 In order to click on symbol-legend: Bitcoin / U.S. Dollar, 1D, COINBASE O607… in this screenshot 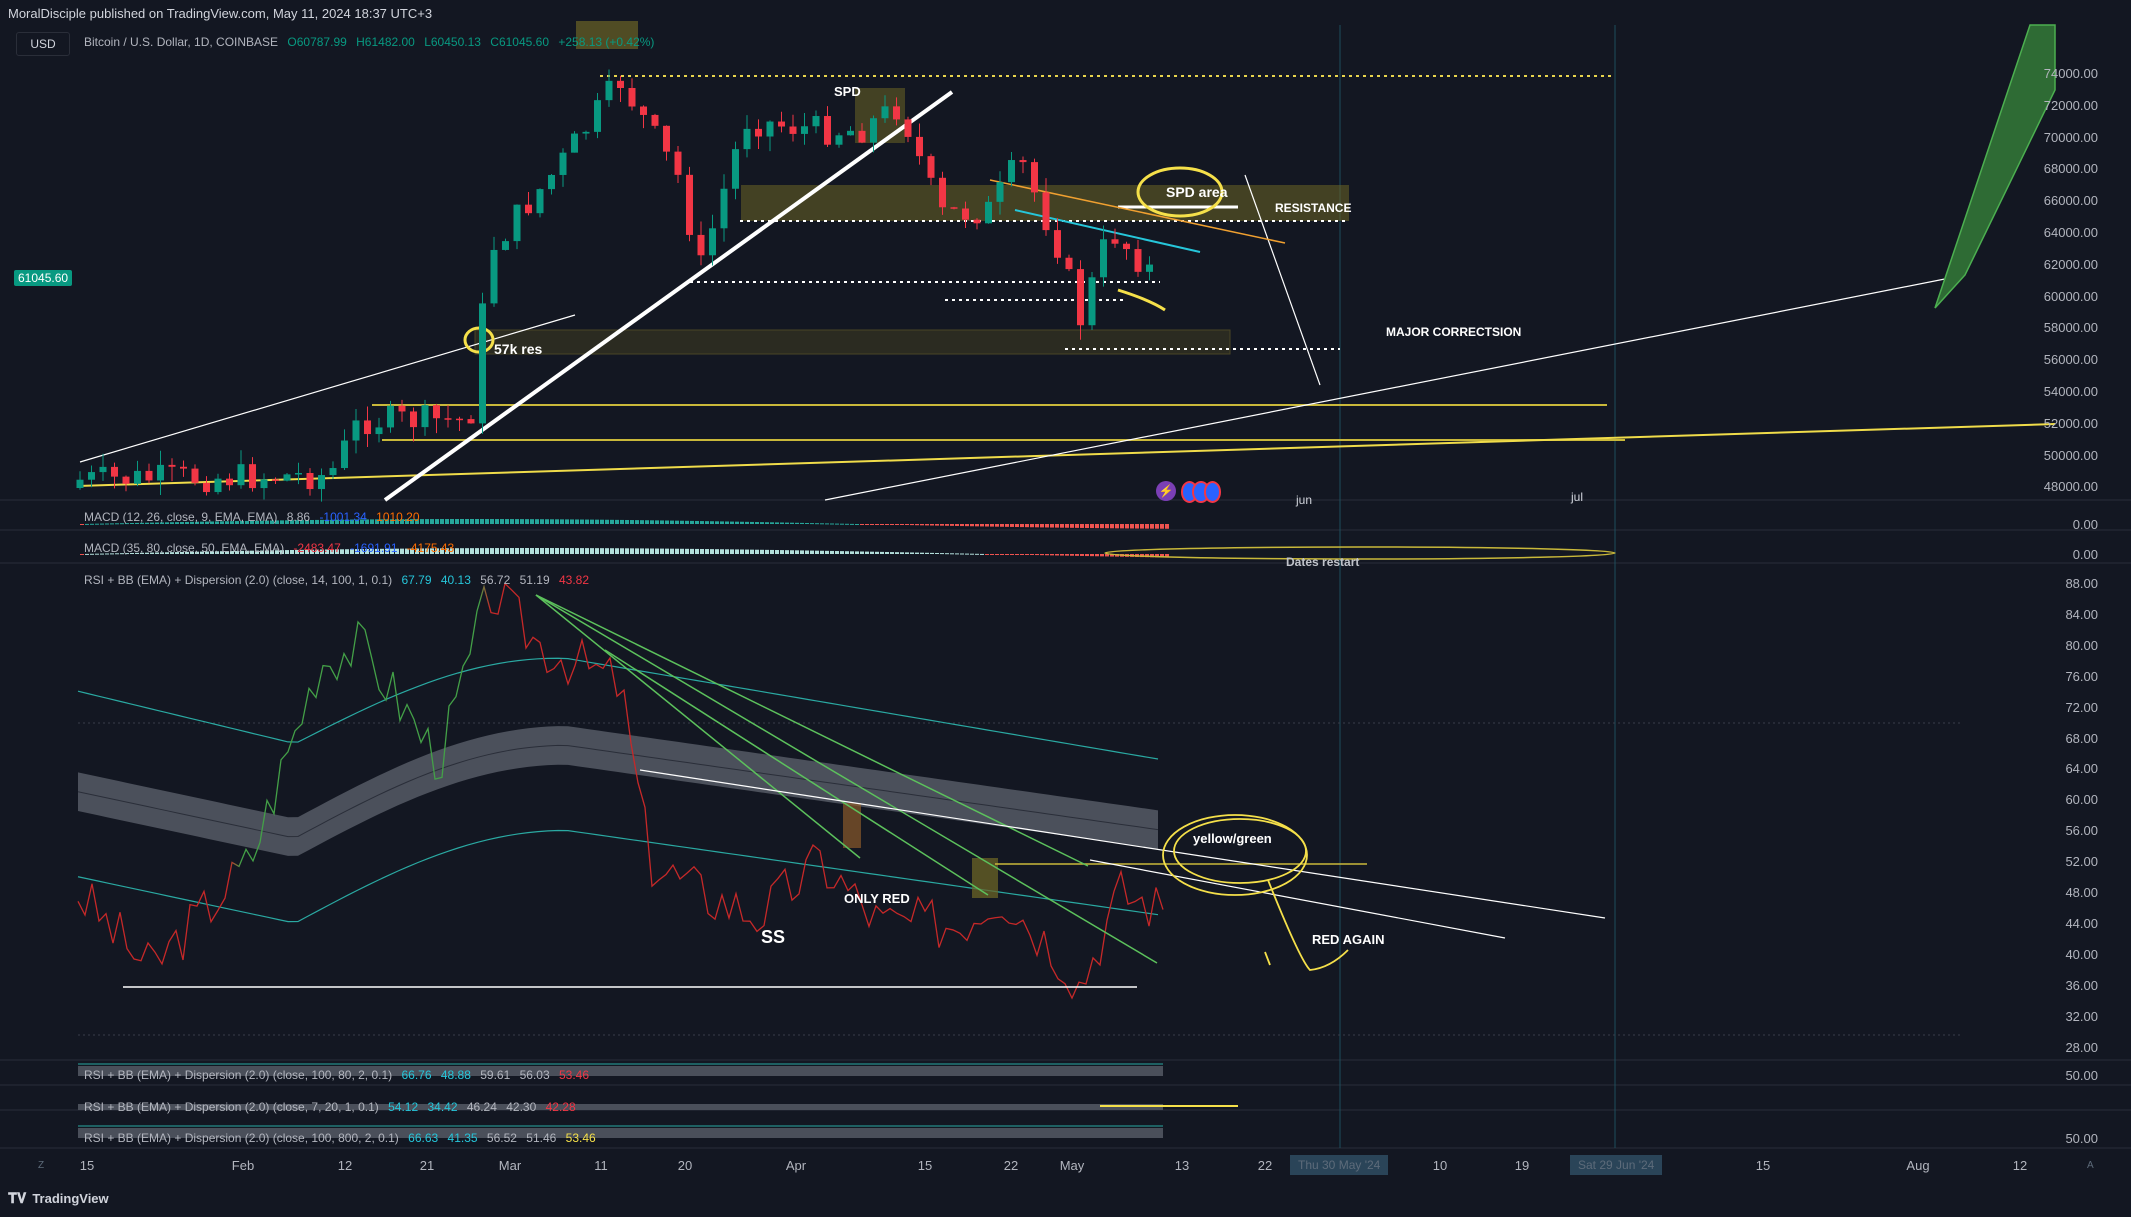, I will do `click(372, 42)`.